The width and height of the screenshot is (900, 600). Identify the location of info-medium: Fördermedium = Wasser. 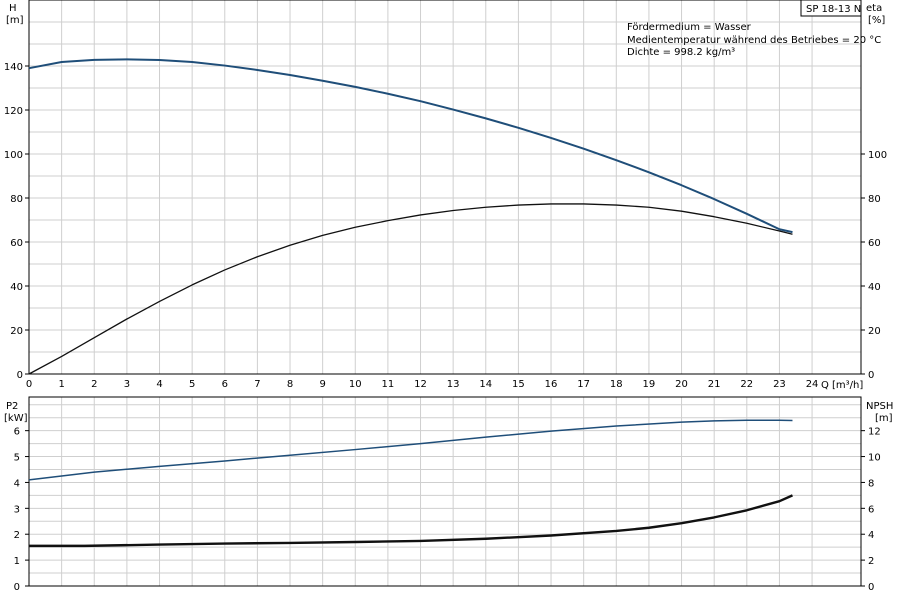
(689, 27).